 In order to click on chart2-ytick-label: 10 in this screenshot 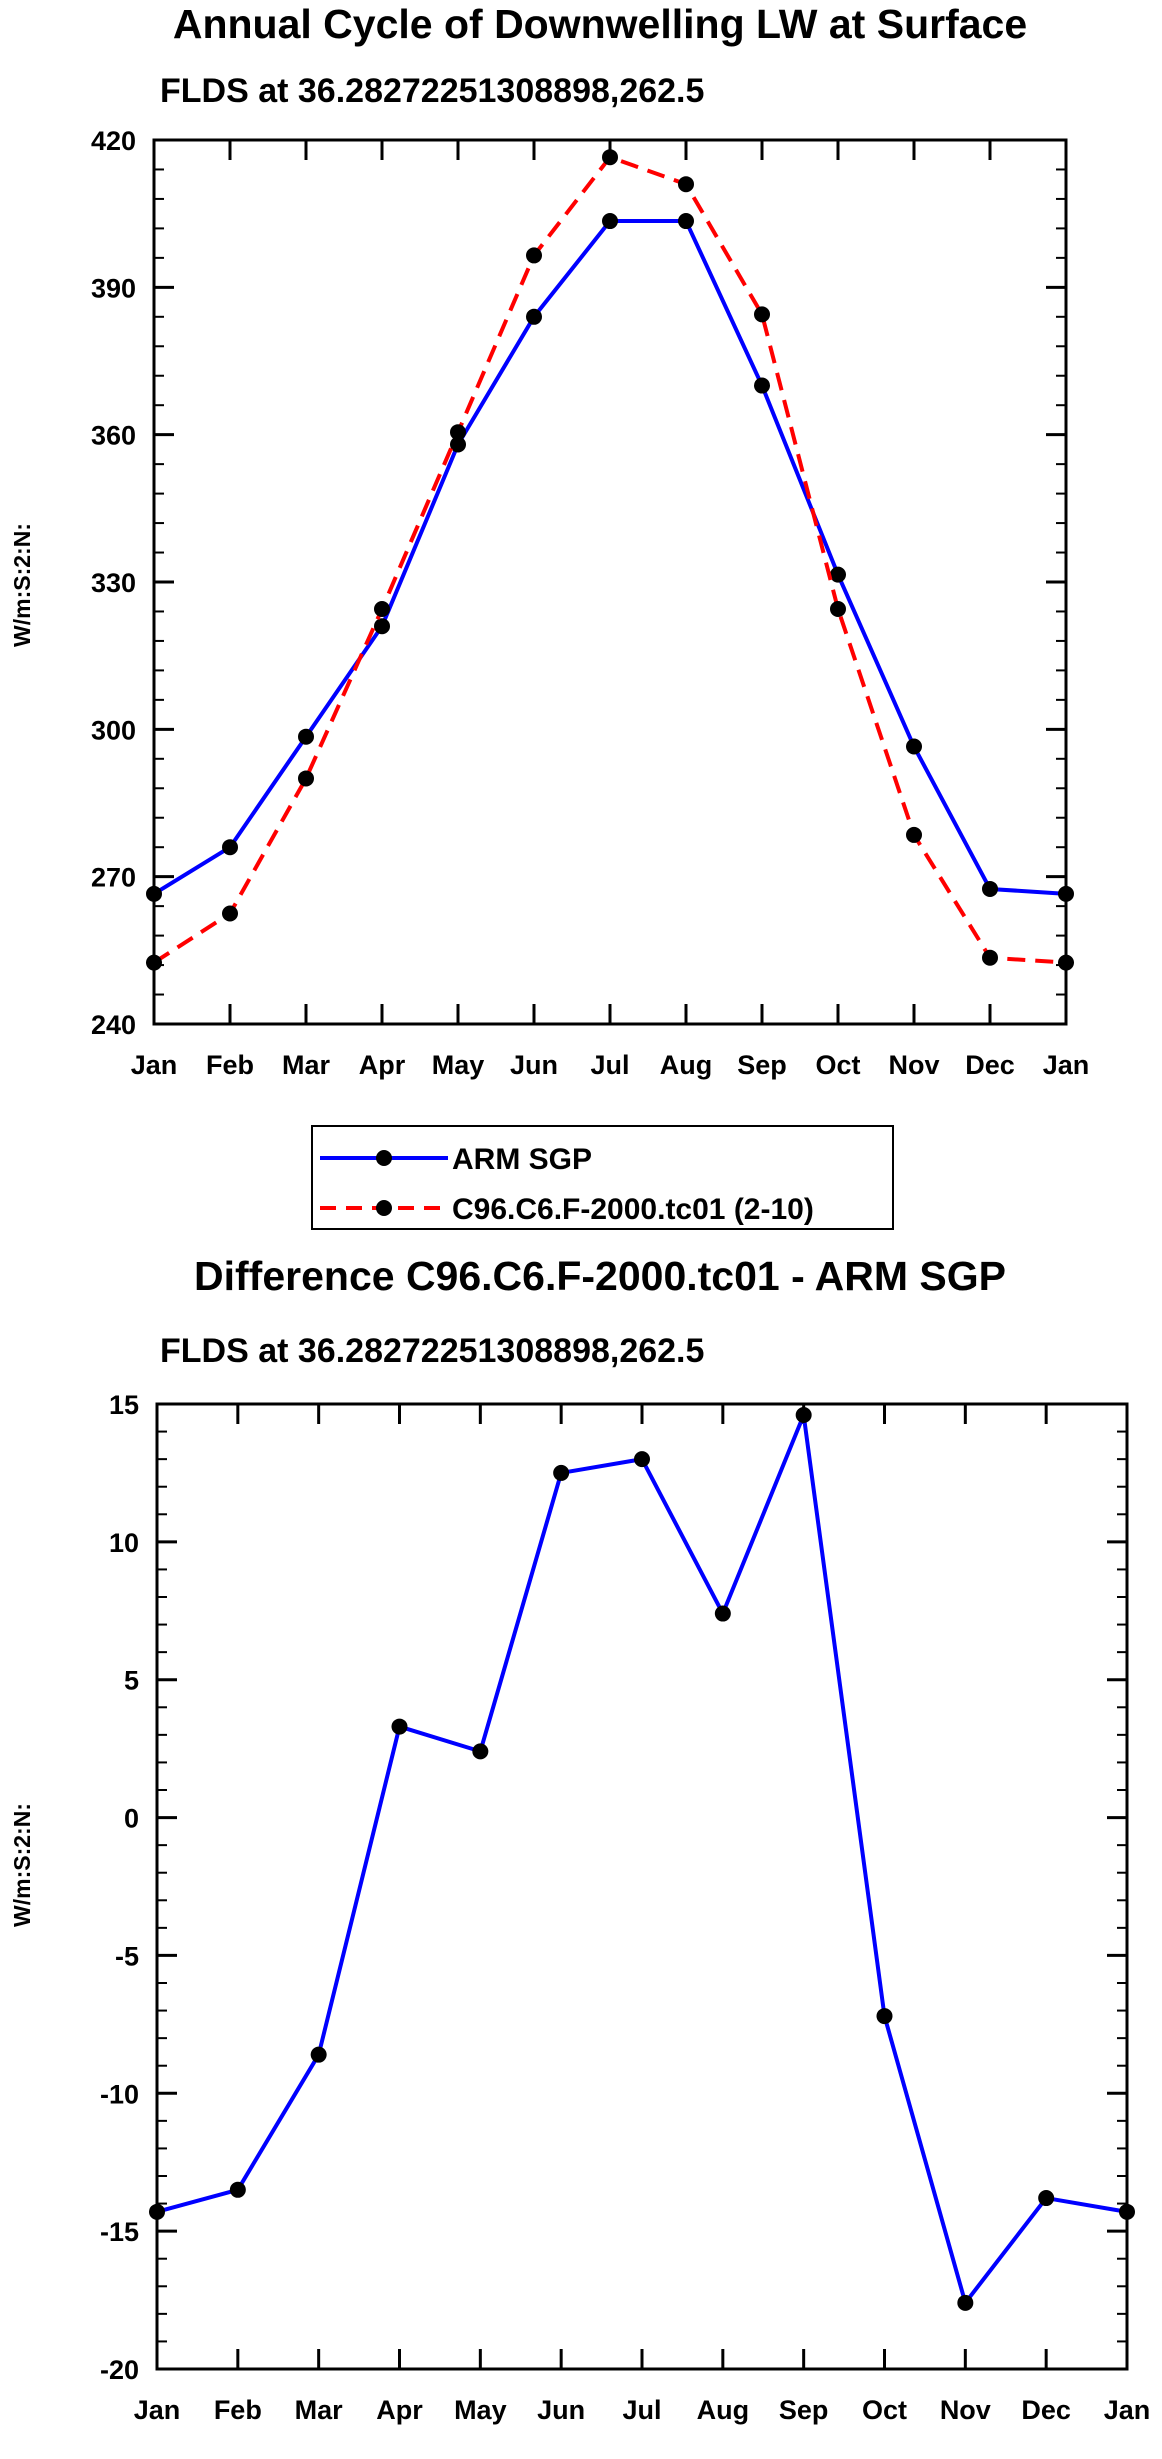, I will do `click(124, 1543)`.